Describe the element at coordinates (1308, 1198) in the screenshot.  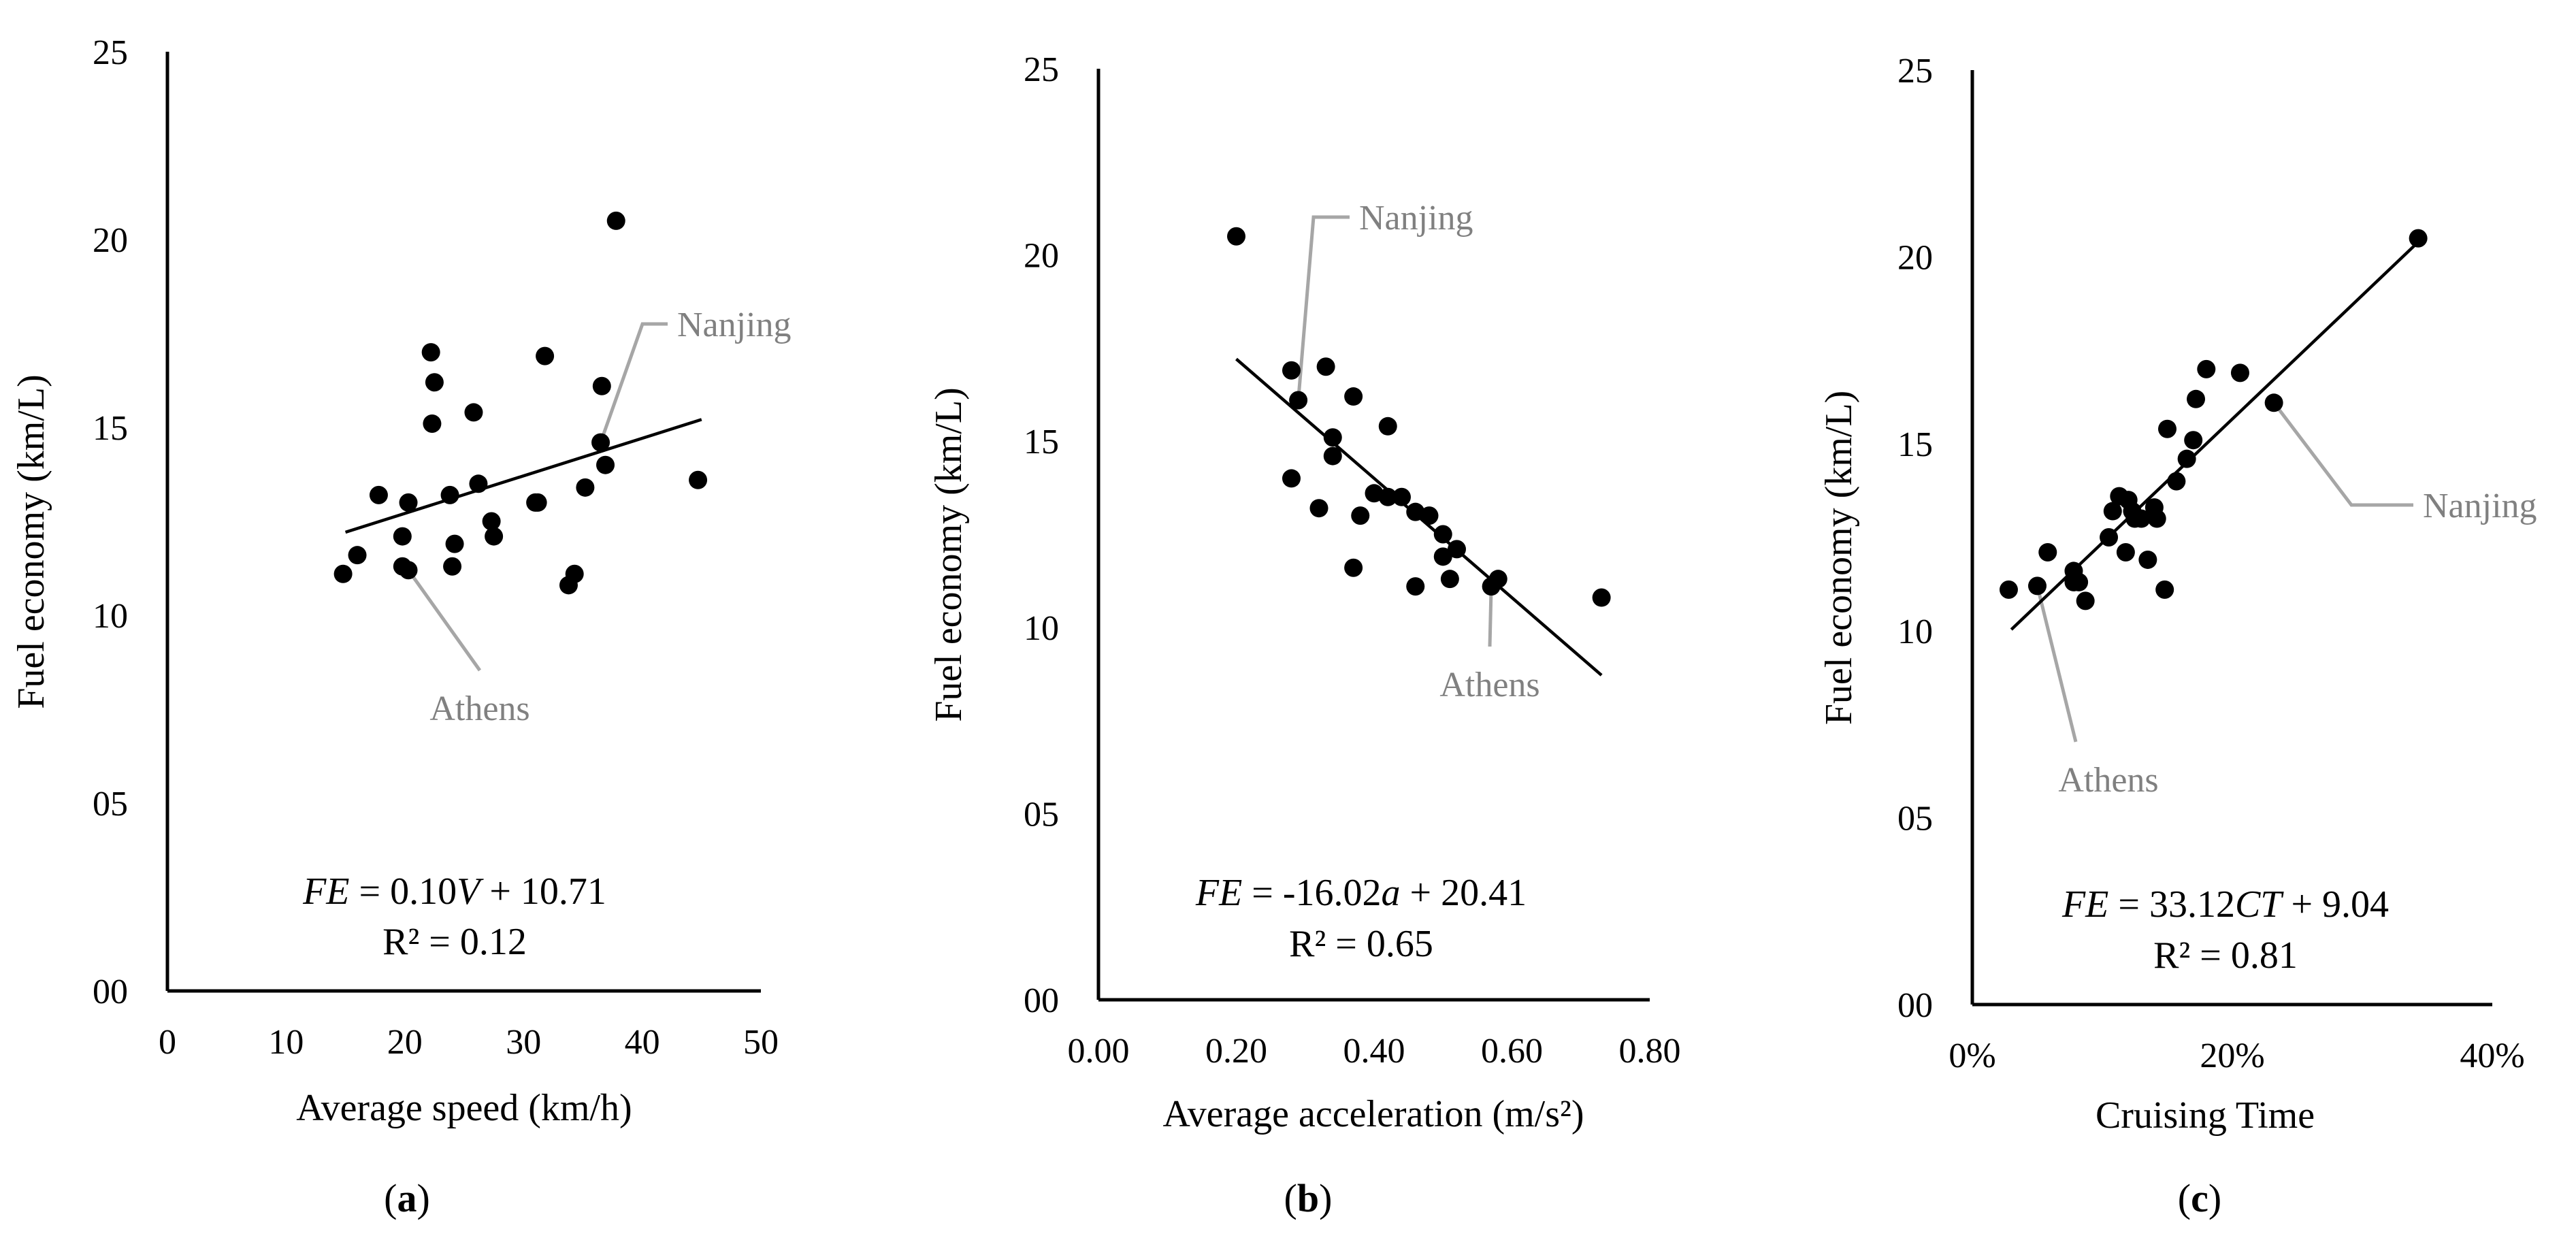
I see `panel-label: (b)` at that location.